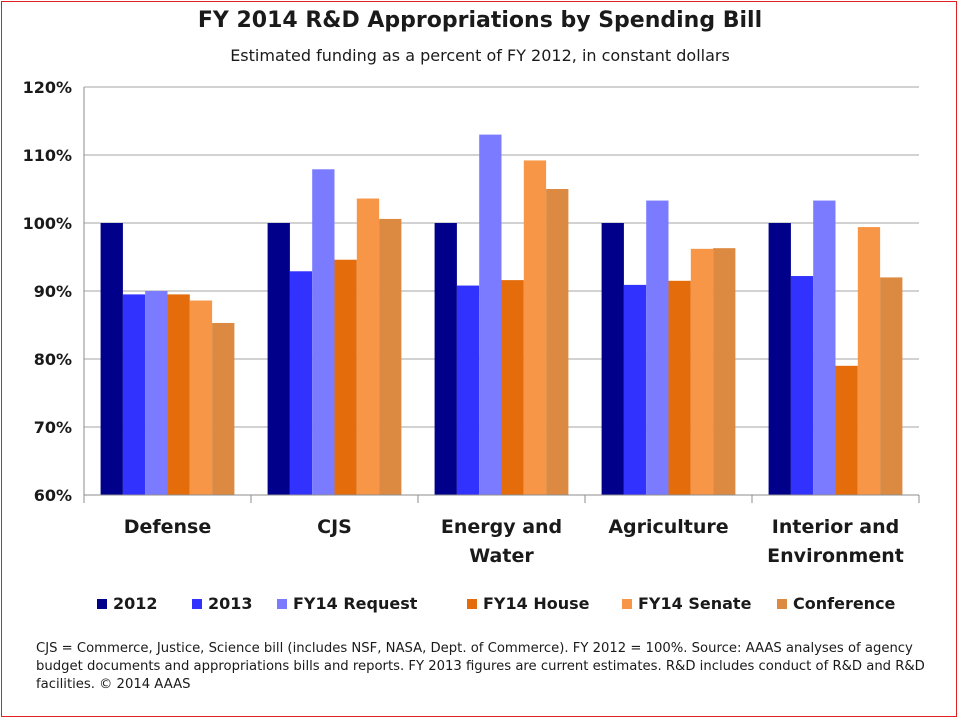 The height and width of the screenshot is (720, 960). Describe the element at coordinates (168, 527) in the screenshot. I see `x-category-label: Defense` at that location.